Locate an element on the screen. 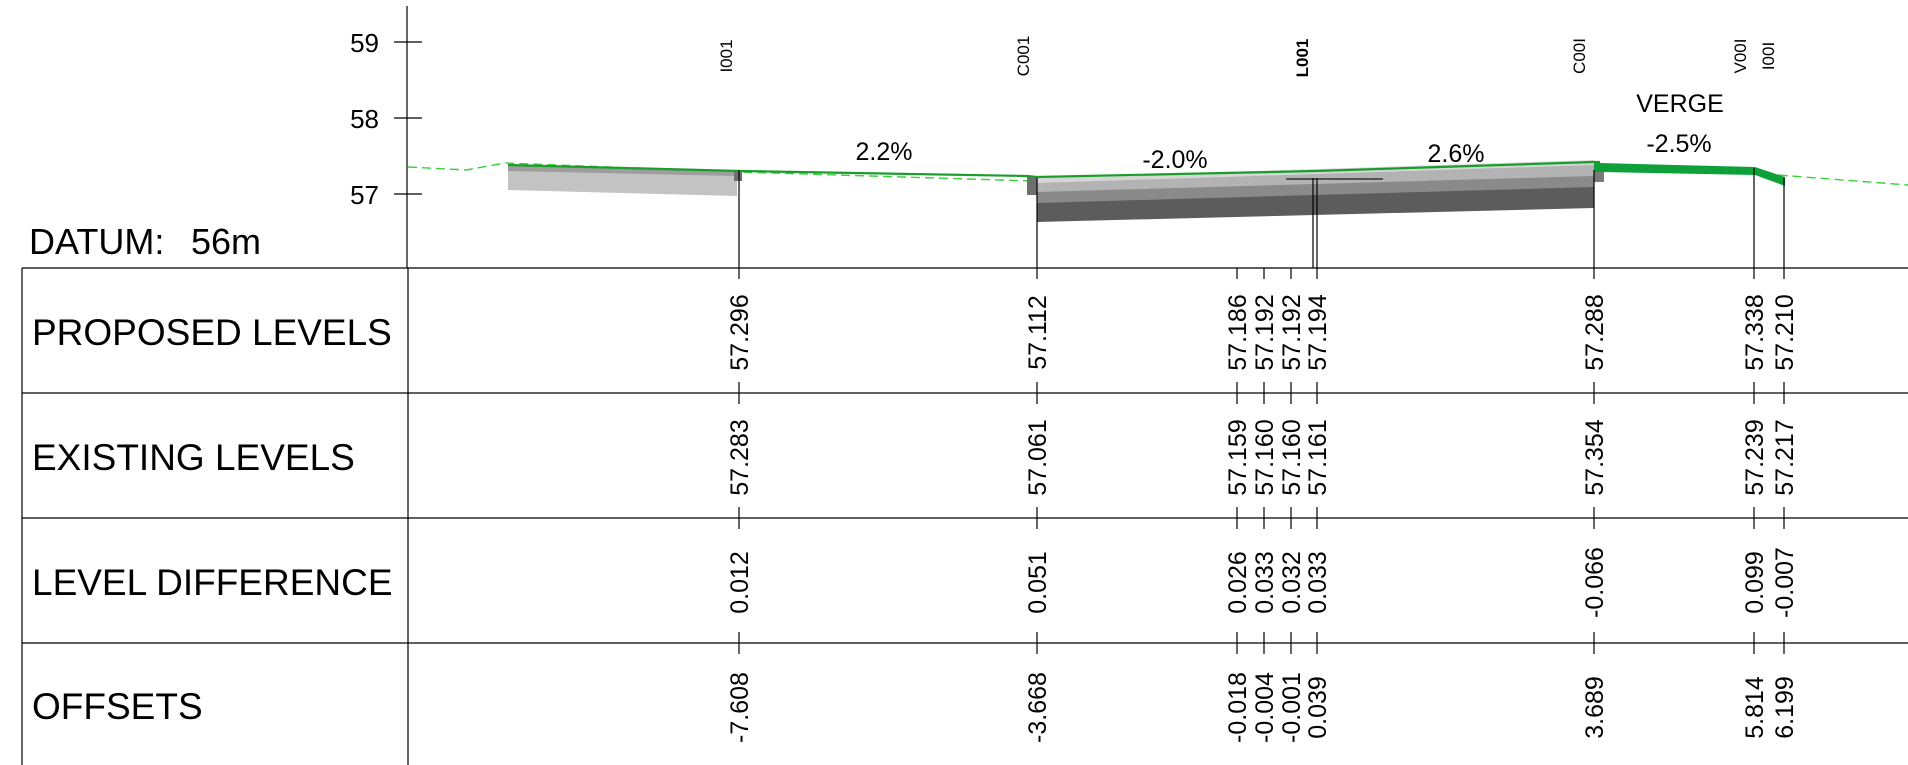 The width and height of the screenshot is (1908, 765). proposed-surface-line is located at coordinates (1053, 169).